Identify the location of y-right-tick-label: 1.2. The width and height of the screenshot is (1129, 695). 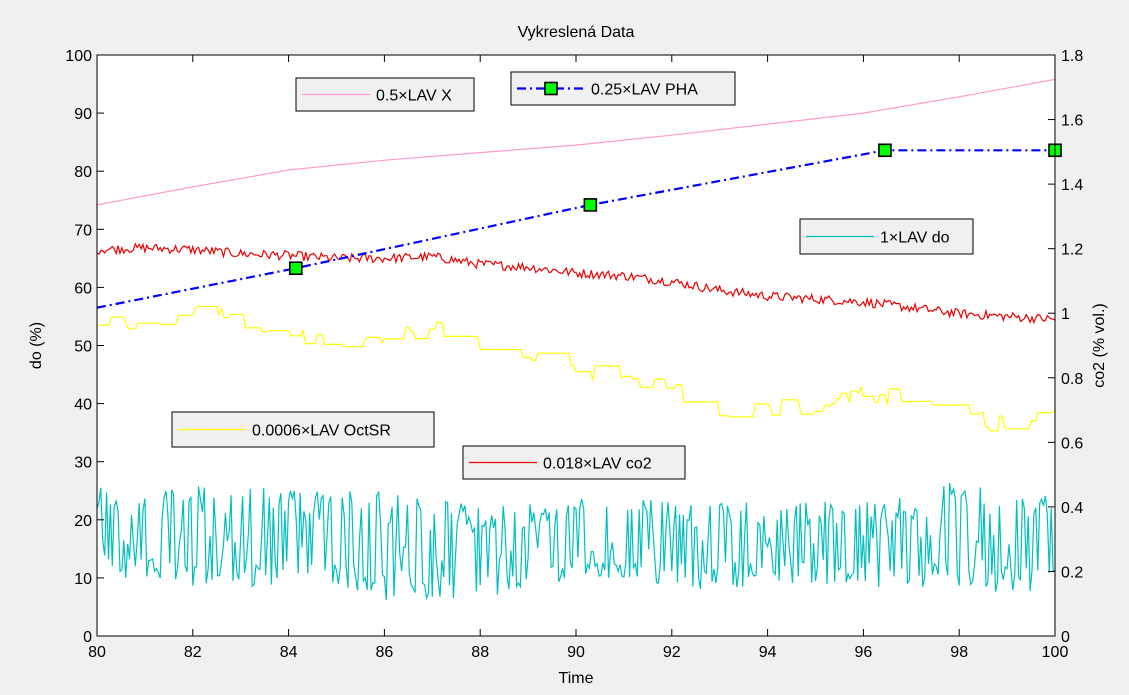
(1072, 250).